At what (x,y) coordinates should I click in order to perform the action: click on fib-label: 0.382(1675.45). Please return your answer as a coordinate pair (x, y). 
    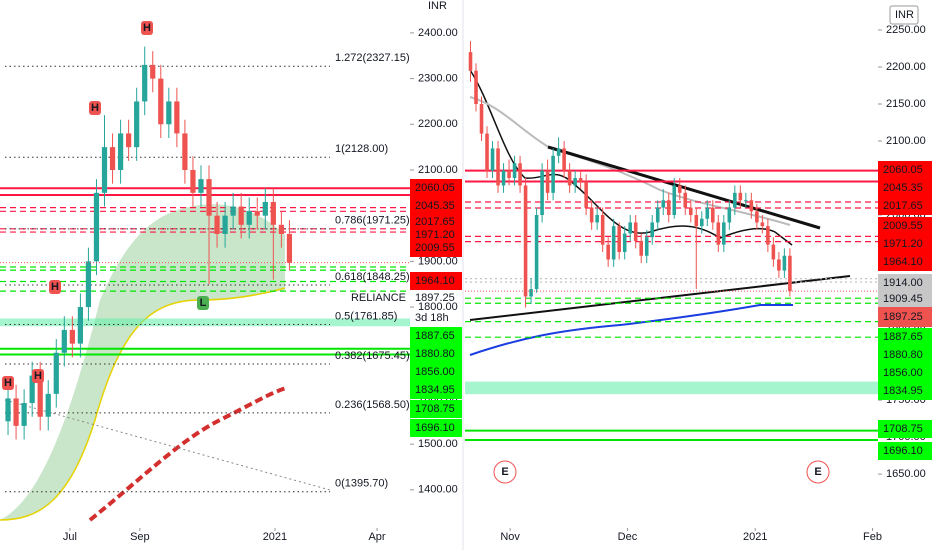
    Looking at the image, I should click on (372, 356).